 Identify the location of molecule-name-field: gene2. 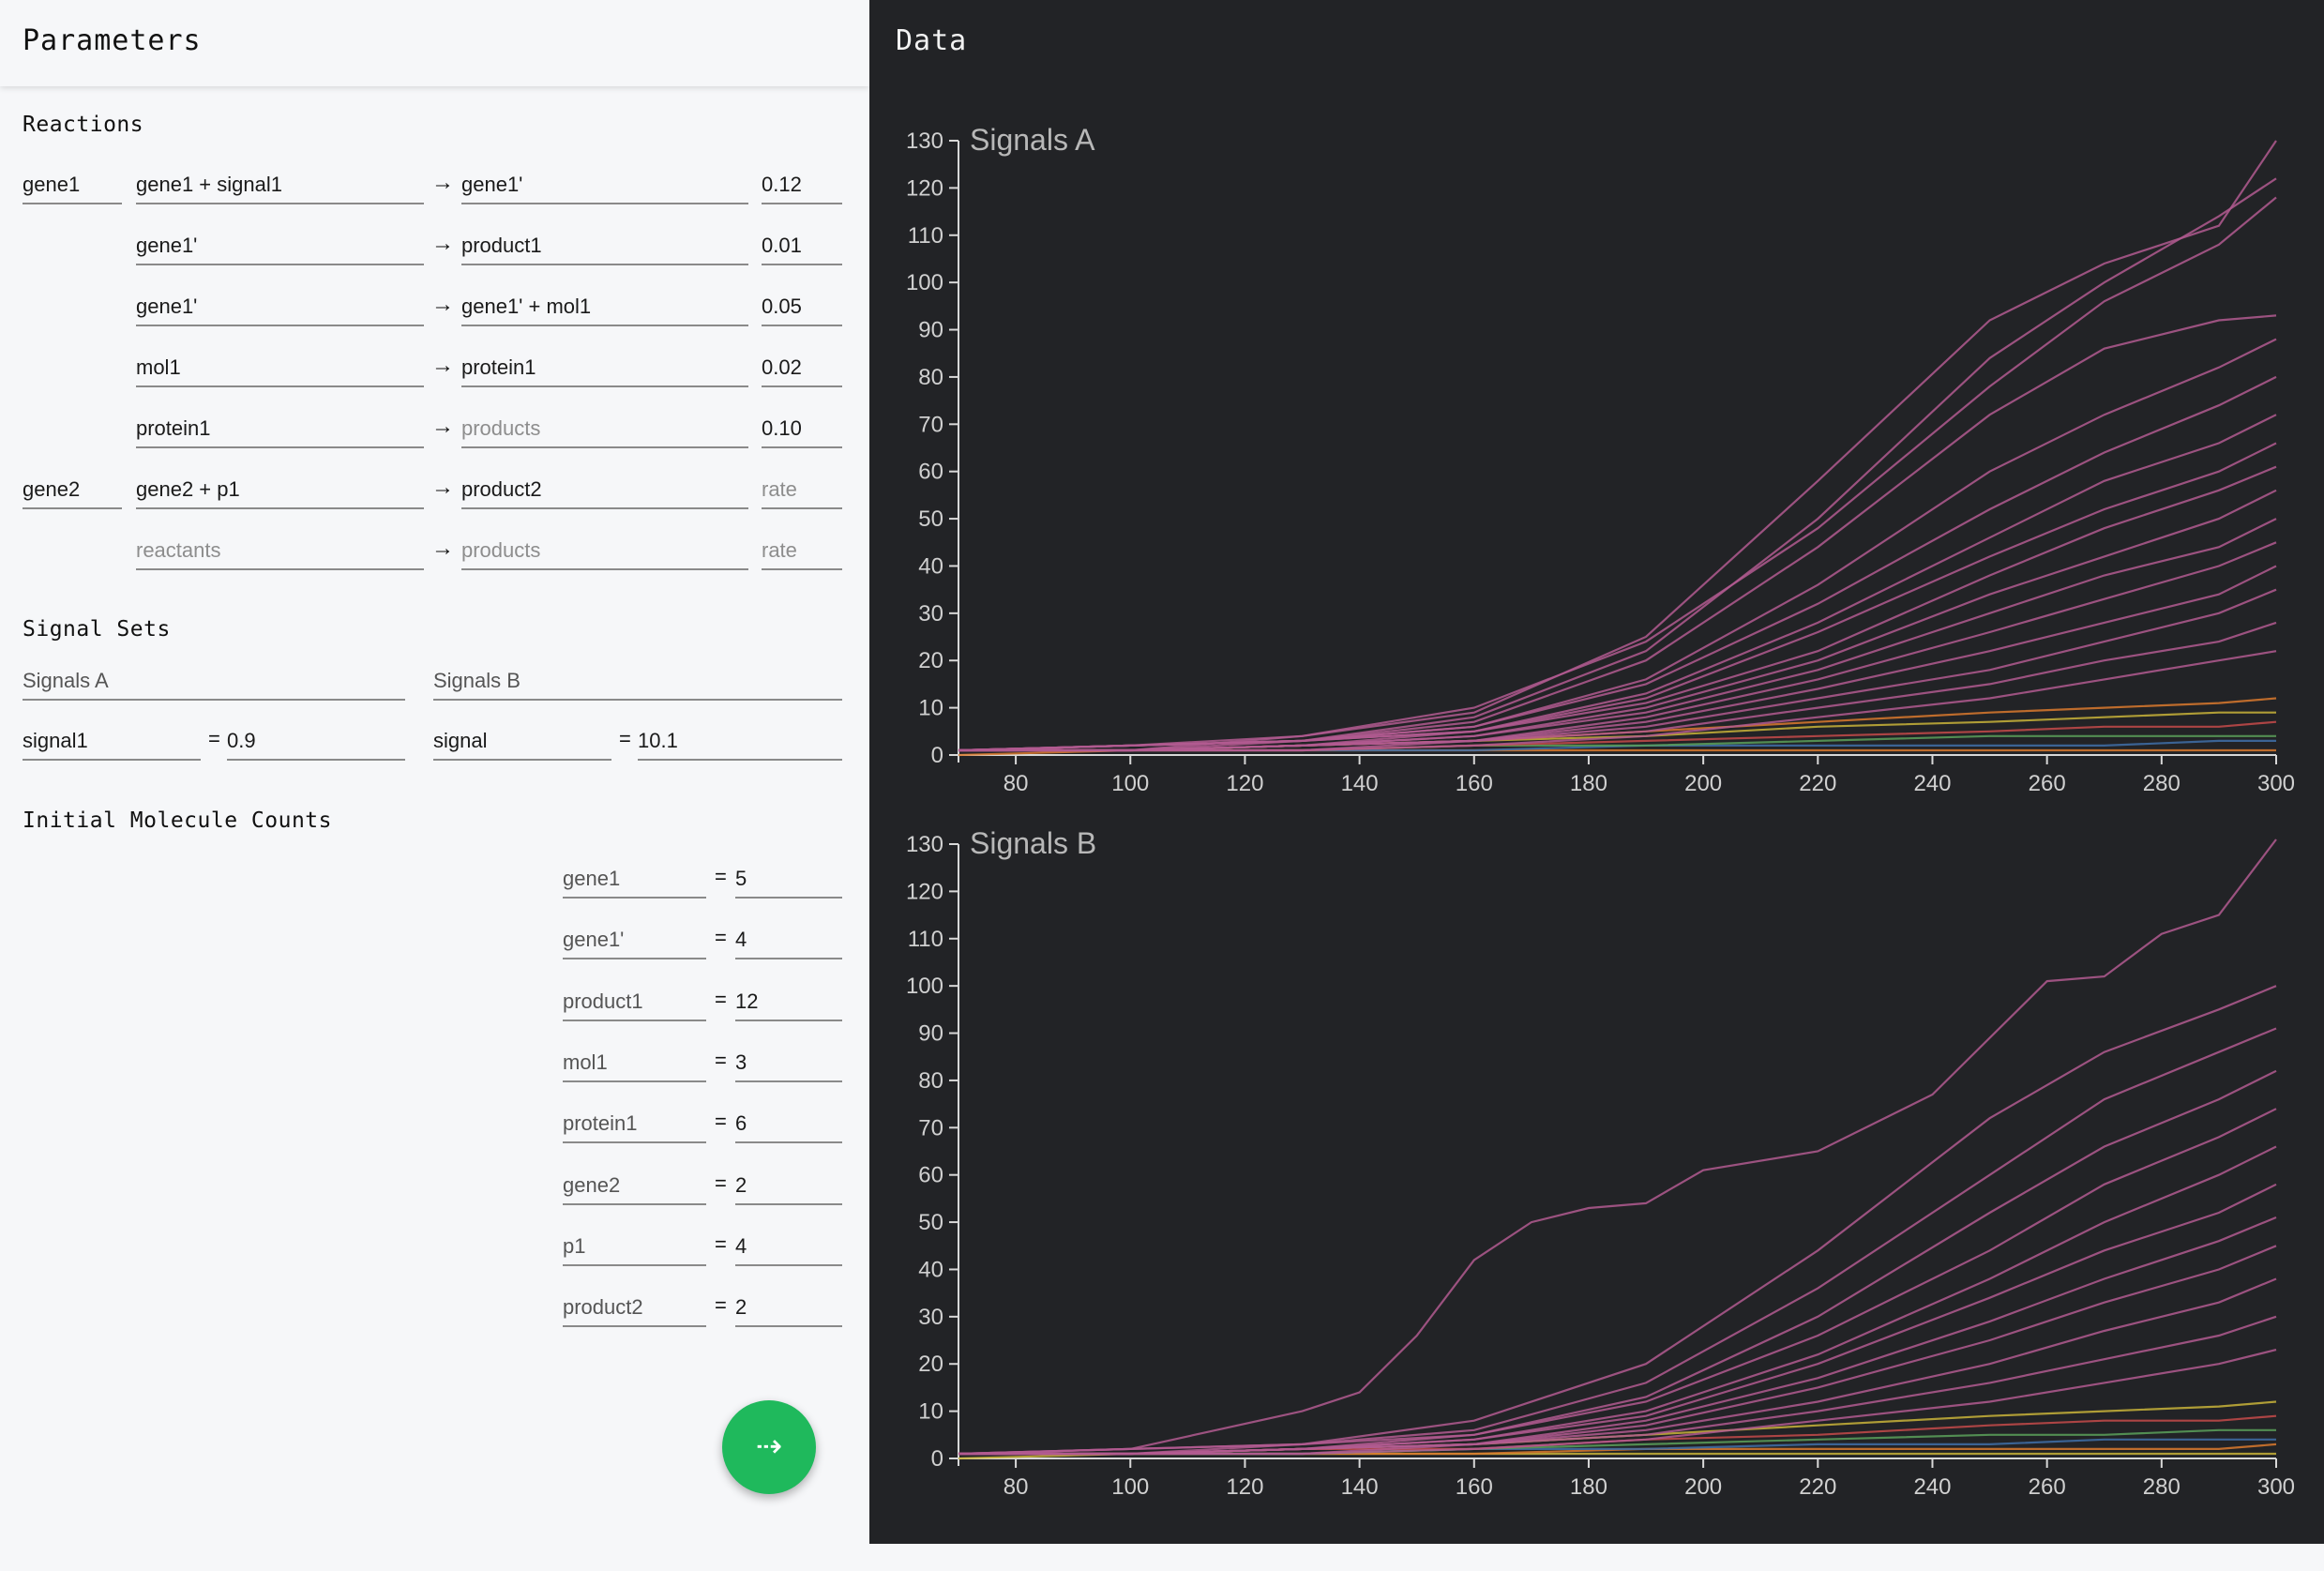
(634, 1188).